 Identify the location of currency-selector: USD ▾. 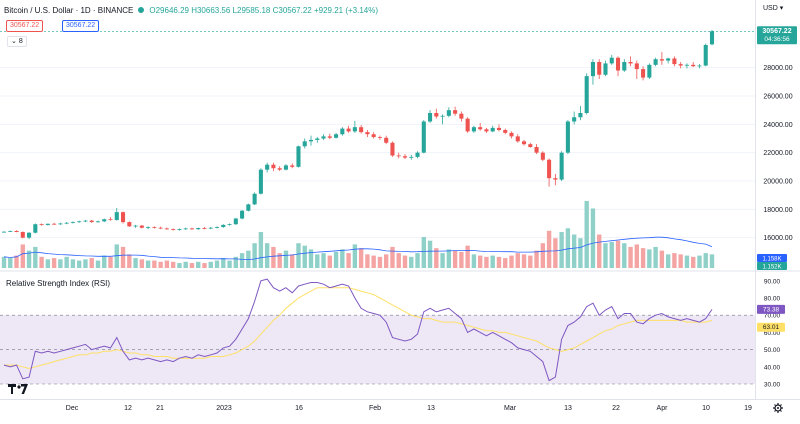
(773, 8).